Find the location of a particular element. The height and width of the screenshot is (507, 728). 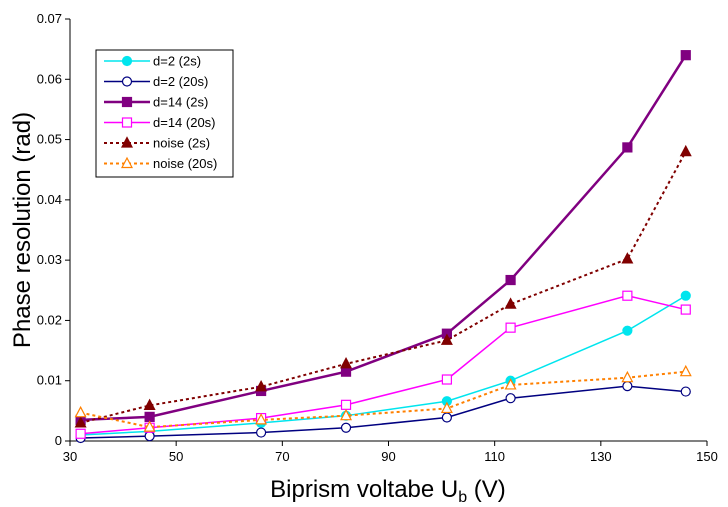

legend-item: d=14 (2s) is located at coordinates (156, 102).